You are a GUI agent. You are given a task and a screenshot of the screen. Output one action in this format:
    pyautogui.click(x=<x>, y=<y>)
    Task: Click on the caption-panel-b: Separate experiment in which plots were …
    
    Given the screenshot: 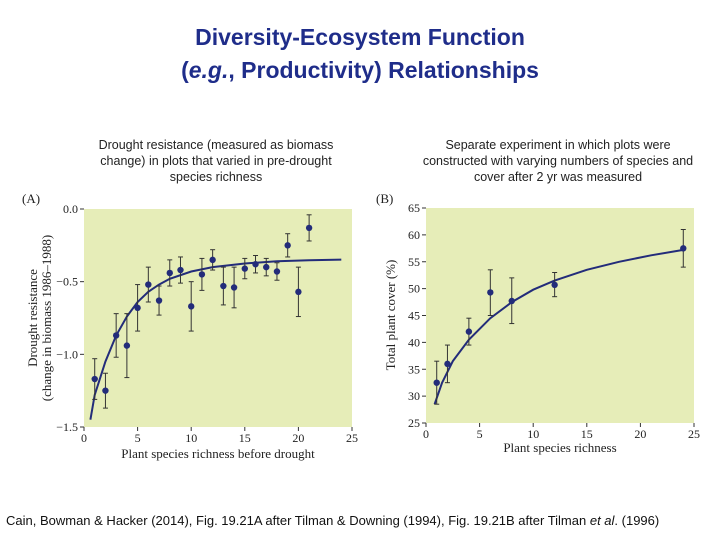 What is the action you would take?
    pyautogui.click(x=558, y=161)
    